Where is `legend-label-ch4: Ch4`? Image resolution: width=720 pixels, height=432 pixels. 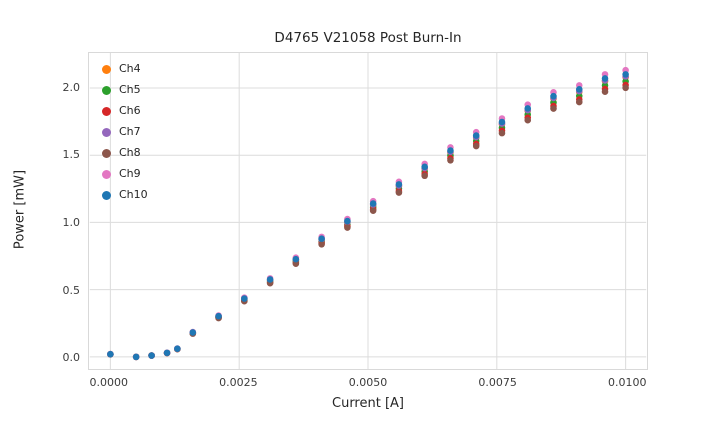
legend-label-ch4: Ch4 is located at coordinates (130, 68).